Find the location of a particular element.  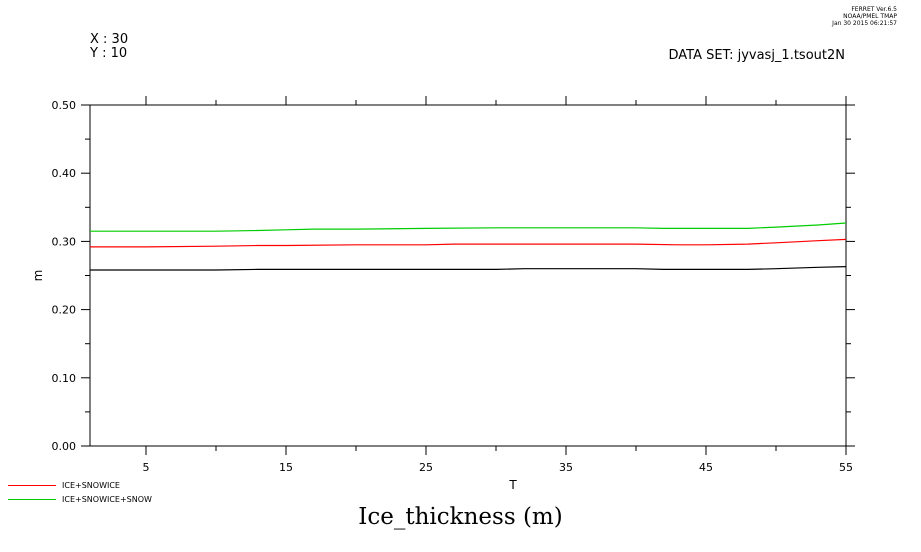

ferret-line: FERRET Ver.6.5 is located at coordinates (874, 9).